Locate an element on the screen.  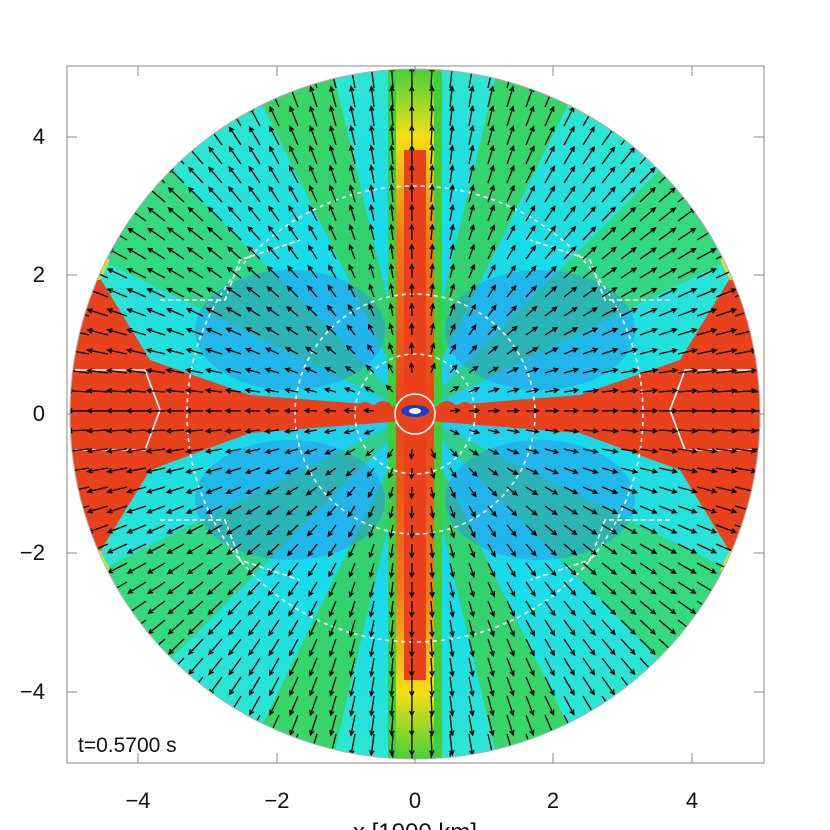
x-tick-label: −4 is located at coordinates (137, 800).